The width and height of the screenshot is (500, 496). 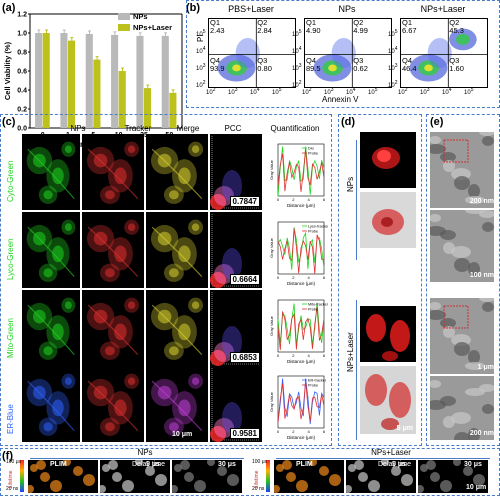 I want to click on y-tick-label: 0.0, so click(x=22, y=129).